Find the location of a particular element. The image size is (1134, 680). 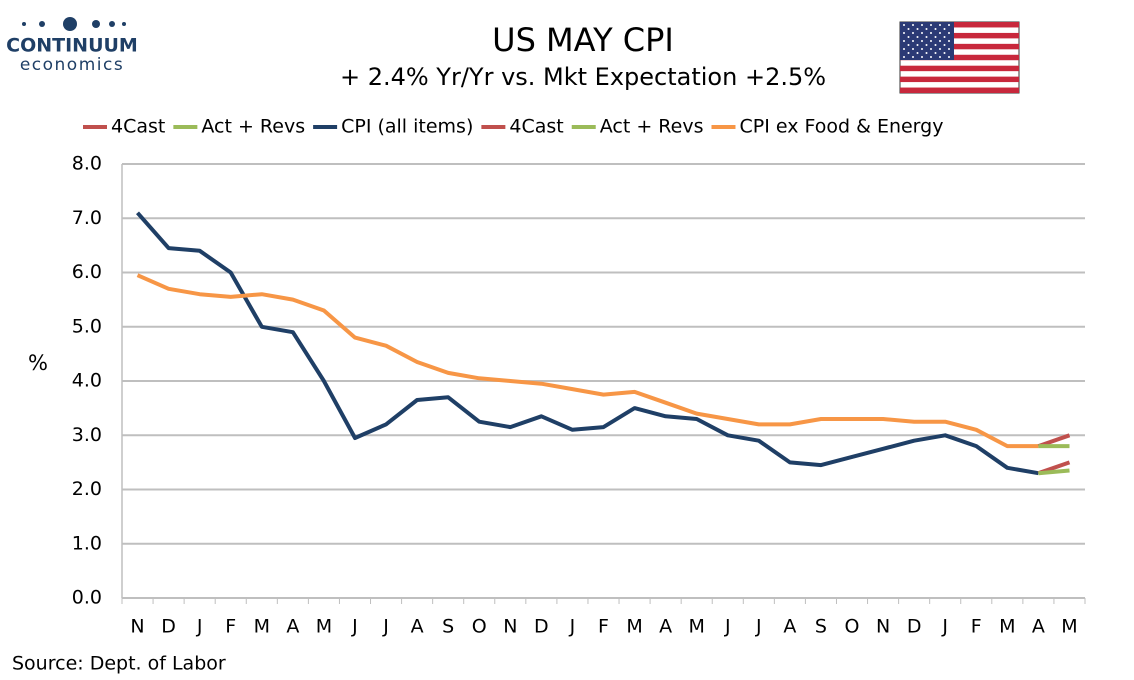

flag is located at coordinates (959, 57).